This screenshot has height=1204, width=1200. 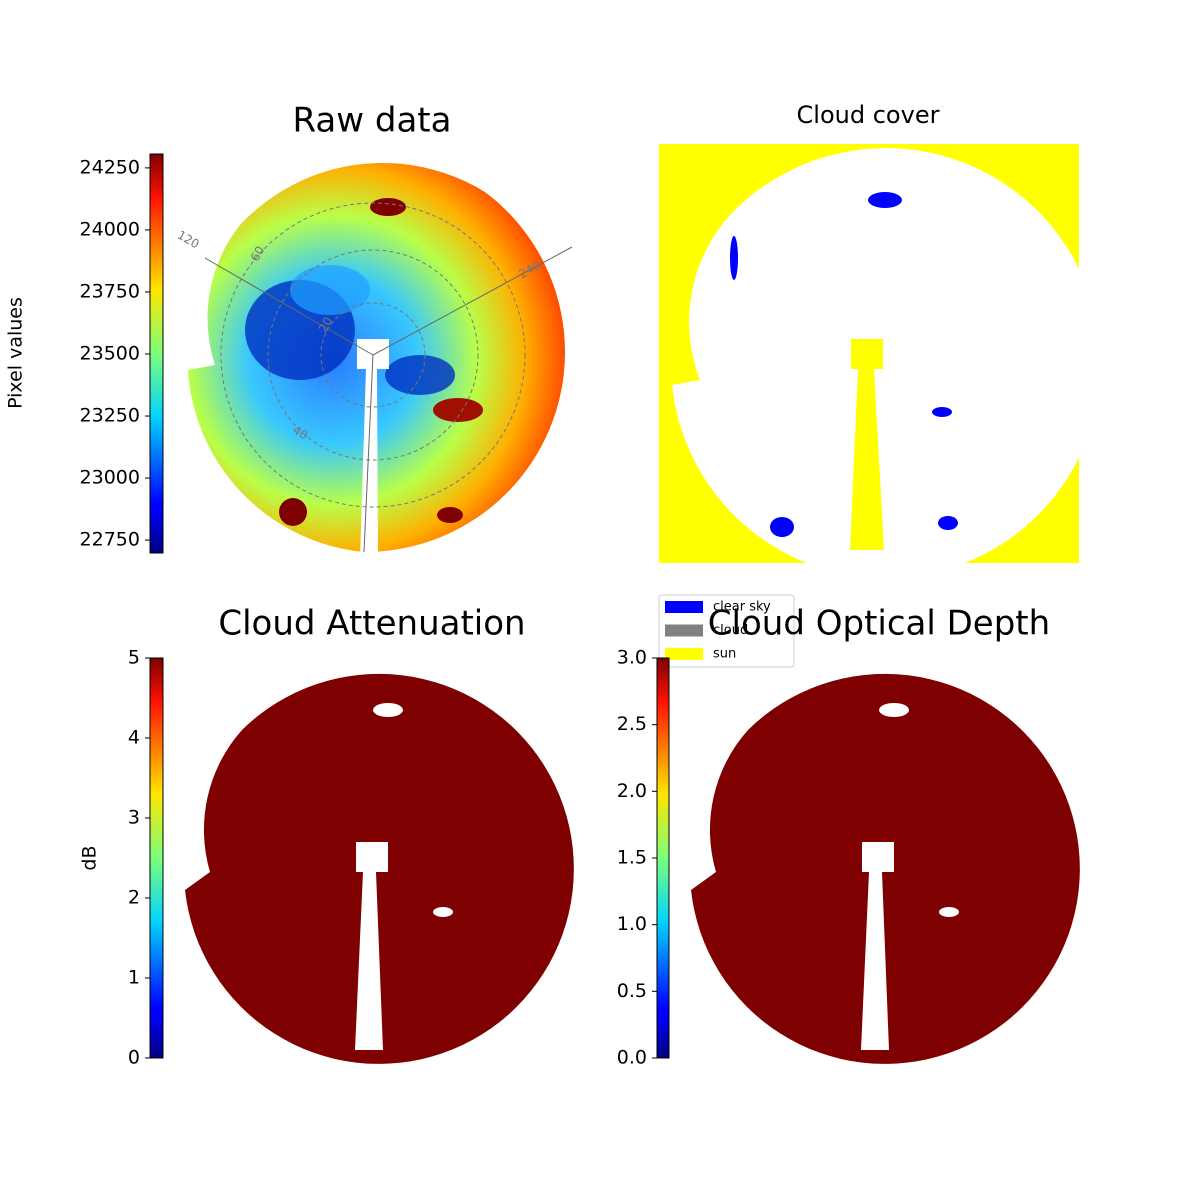 I want to click on panel-title: Cloud Attenuation, so click(x=371, y=624).